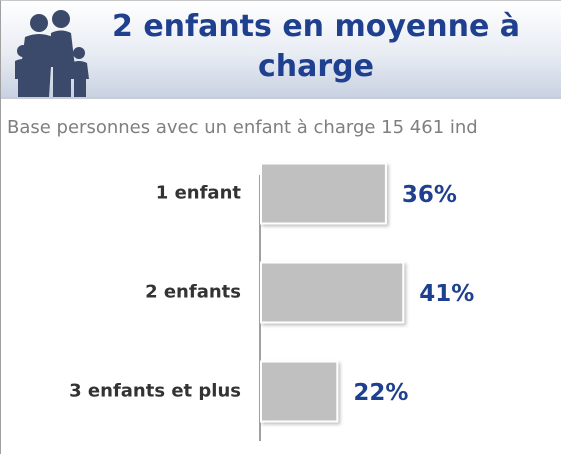  What do you see at coordinates (193, 292) in the screenshot?
I see `category-label: 2 enfants` at bounding box center [193, 292].